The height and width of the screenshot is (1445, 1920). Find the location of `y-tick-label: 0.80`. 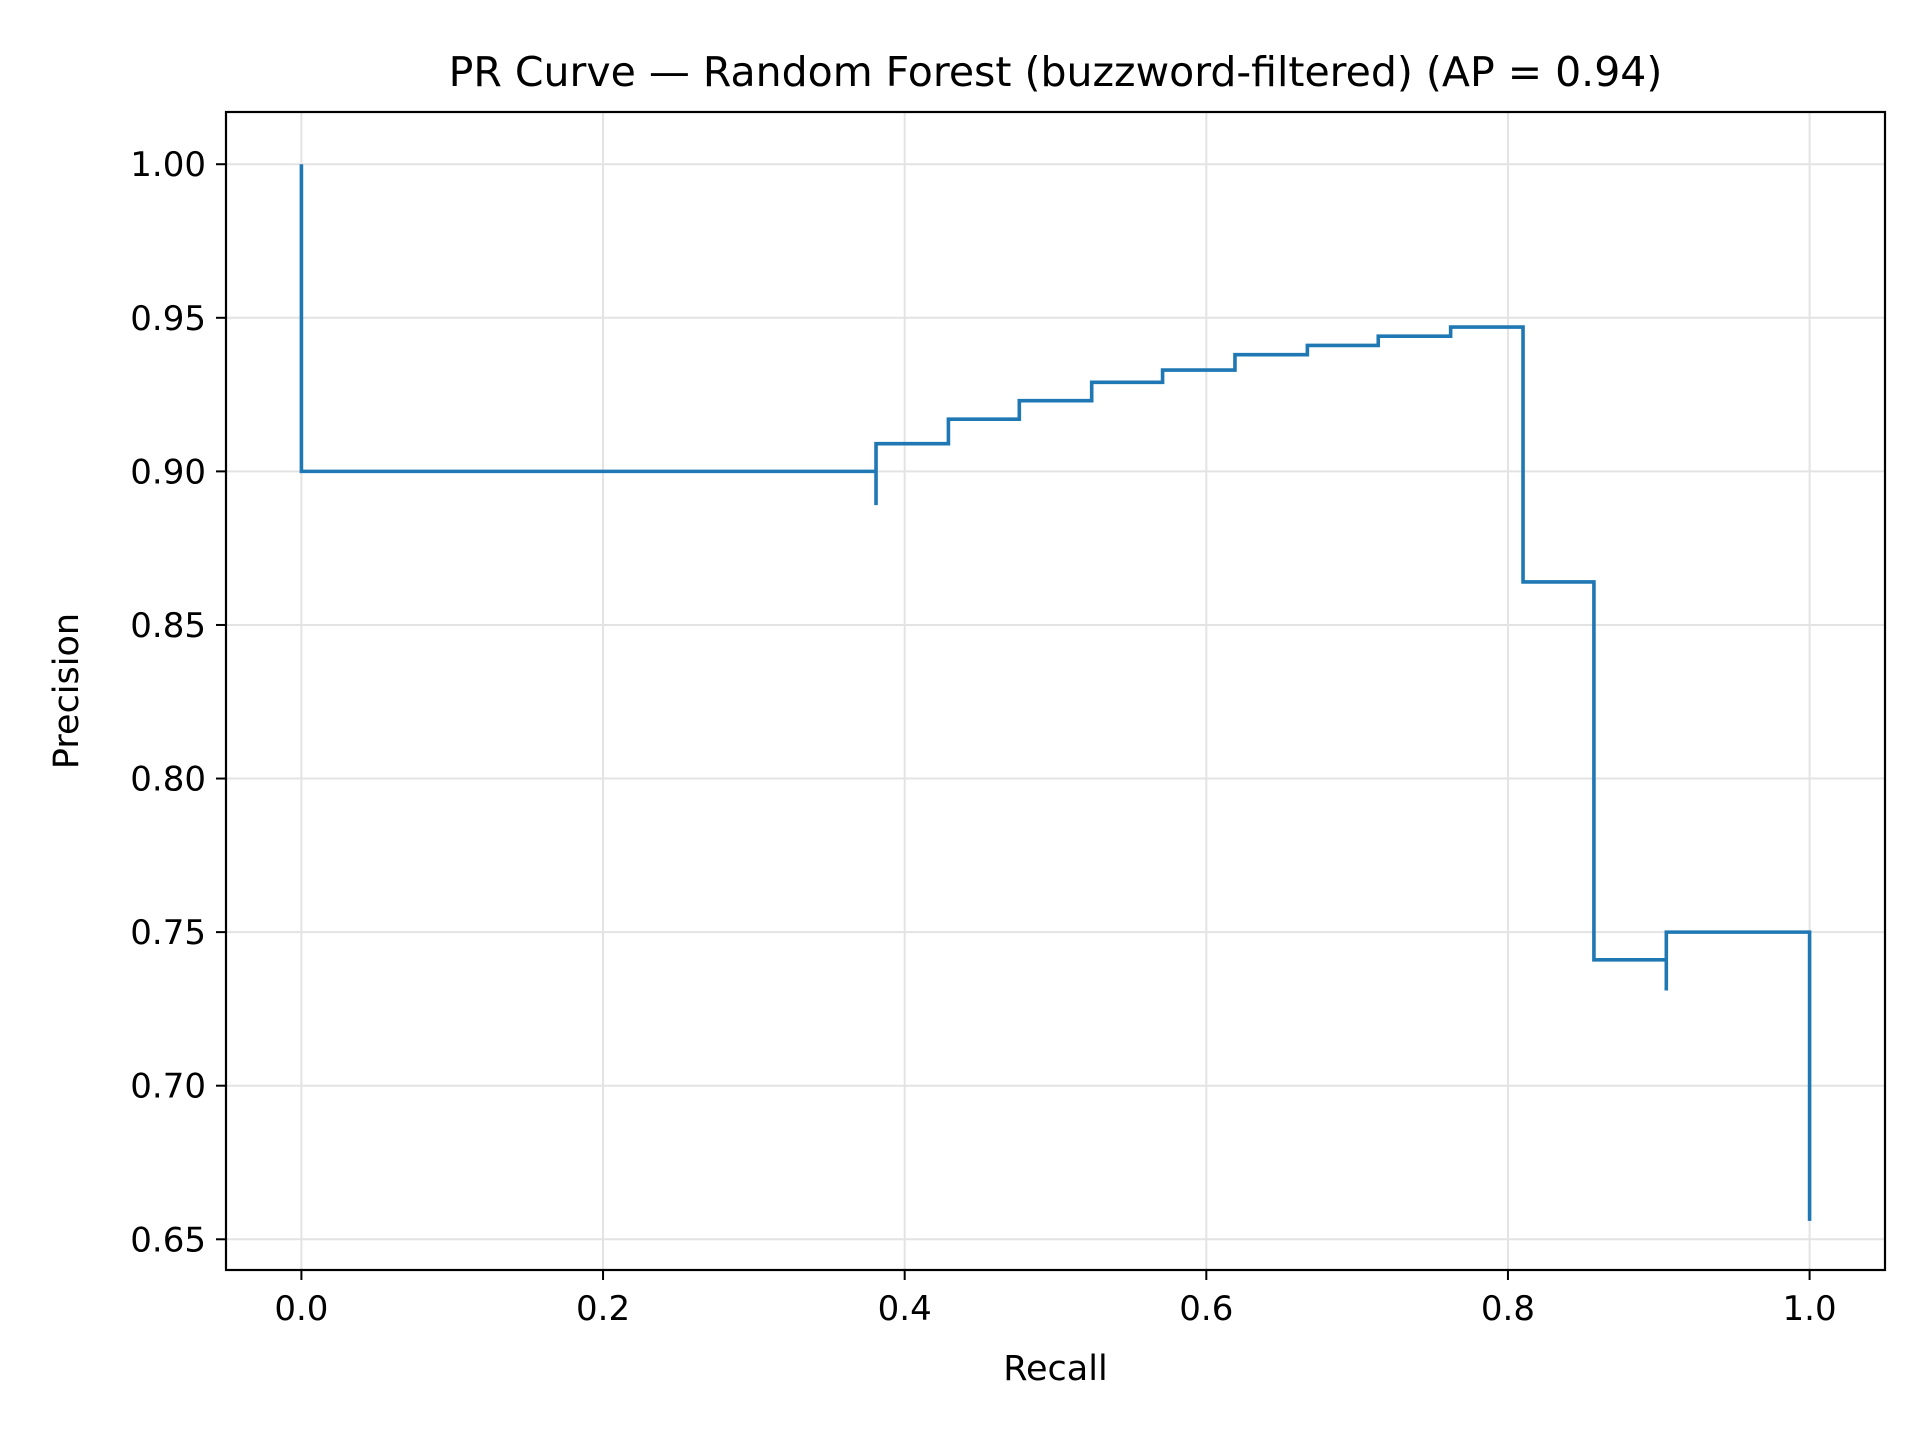

y-tick-label: 0.80 is located at coordinates (168, 780).